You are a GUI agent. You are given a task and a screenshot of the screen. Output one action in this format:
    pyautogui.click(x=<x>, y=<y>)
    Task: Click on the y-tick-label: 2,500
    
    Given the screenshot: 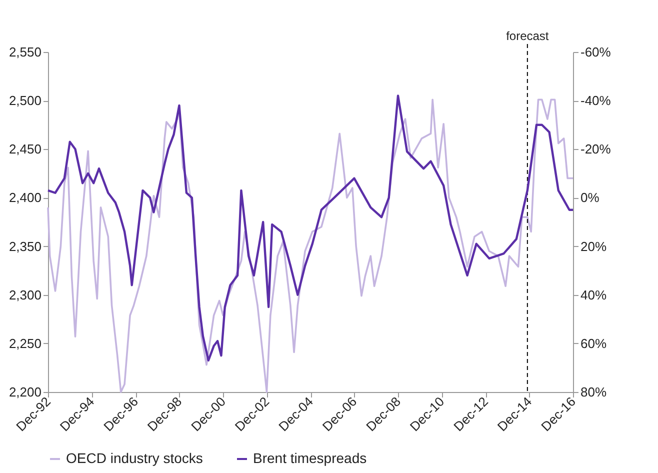 What is the action you would take?
    pyautogui.click(x=25, y=100)
    